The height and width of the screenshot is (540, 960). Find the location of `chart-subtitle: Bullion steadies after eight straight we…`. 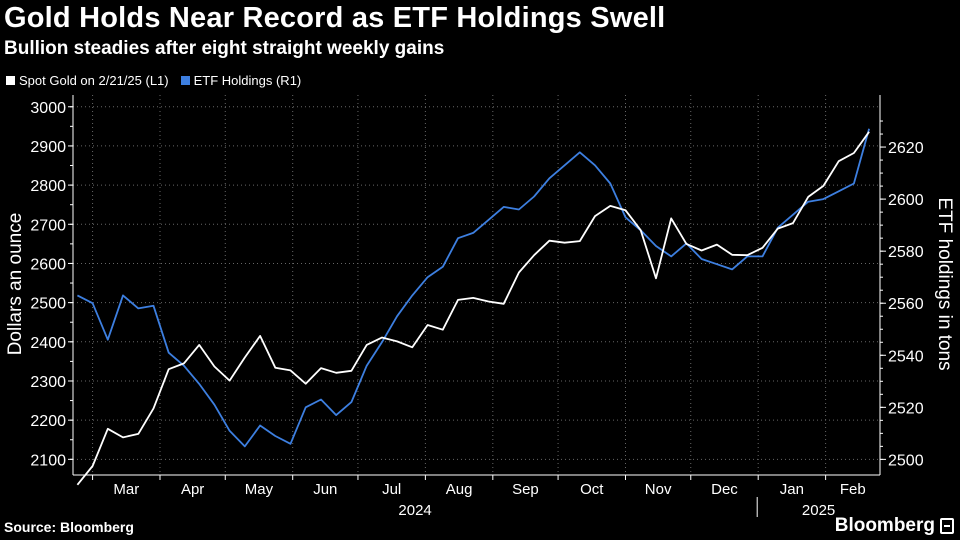

chart-subtitle: Bullion steadies after eight straight we… is located at coordinates (224, 48).